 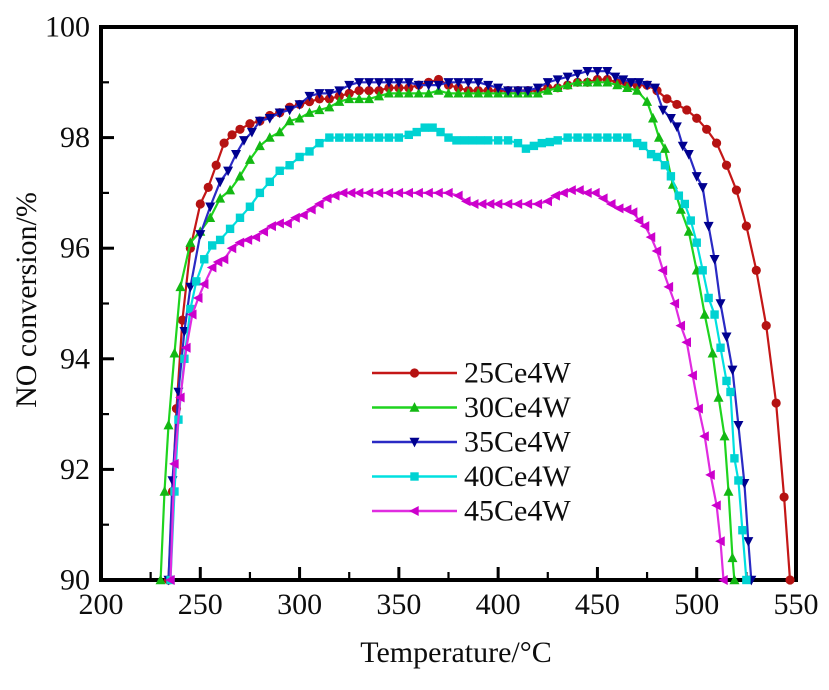 I want to click on x-tick-label: 550, so click(x=796, y=604).